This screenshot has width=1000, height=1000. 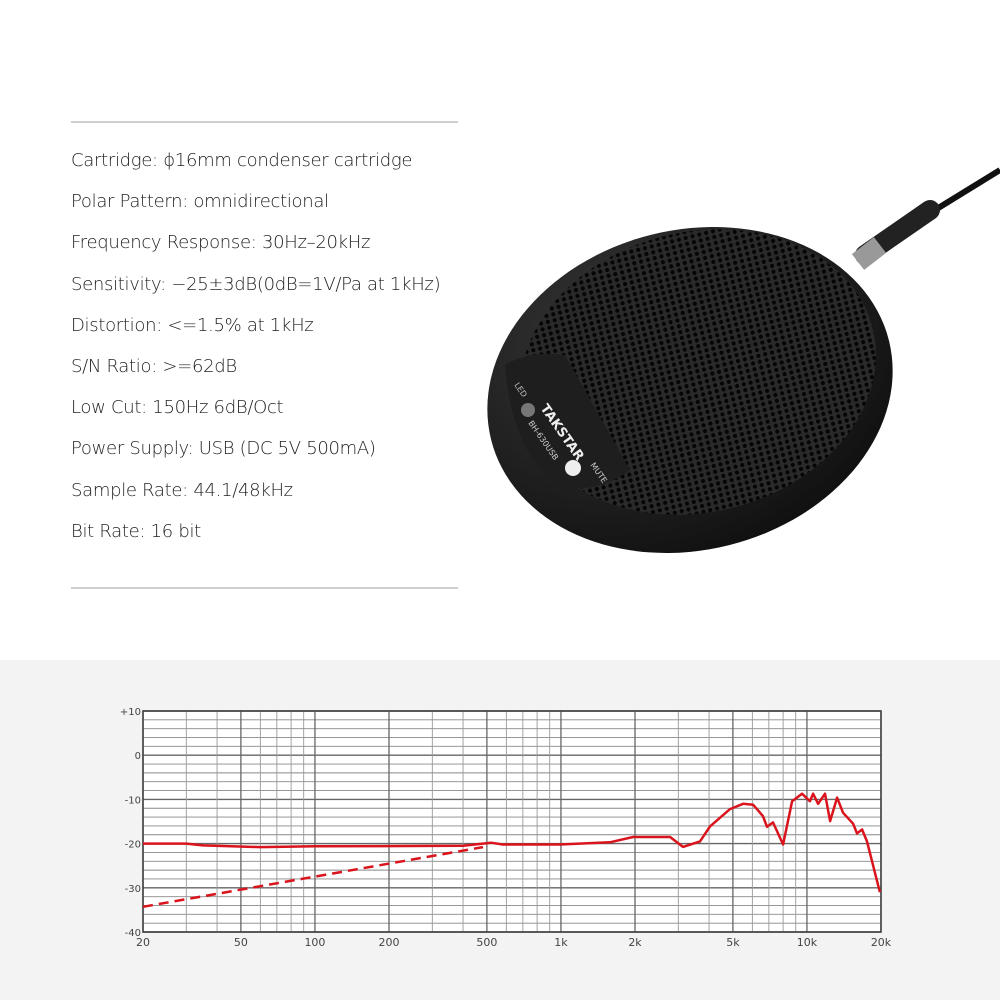 What do you see at coordinates (182, 490) in the screenshot?
I see `spec-item: Sample Rate: 44.1/48kHz` at bounding box center [182, 490].